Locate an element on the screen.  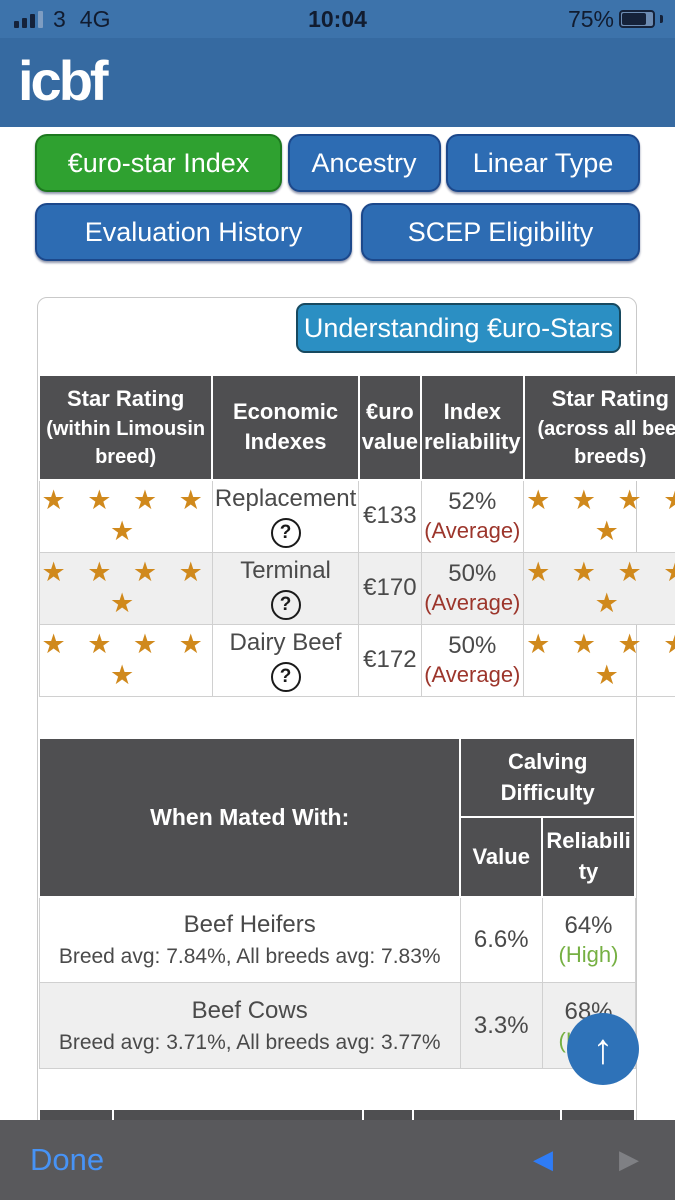
network-type-label: 4G is located at coordinates (95, 18).